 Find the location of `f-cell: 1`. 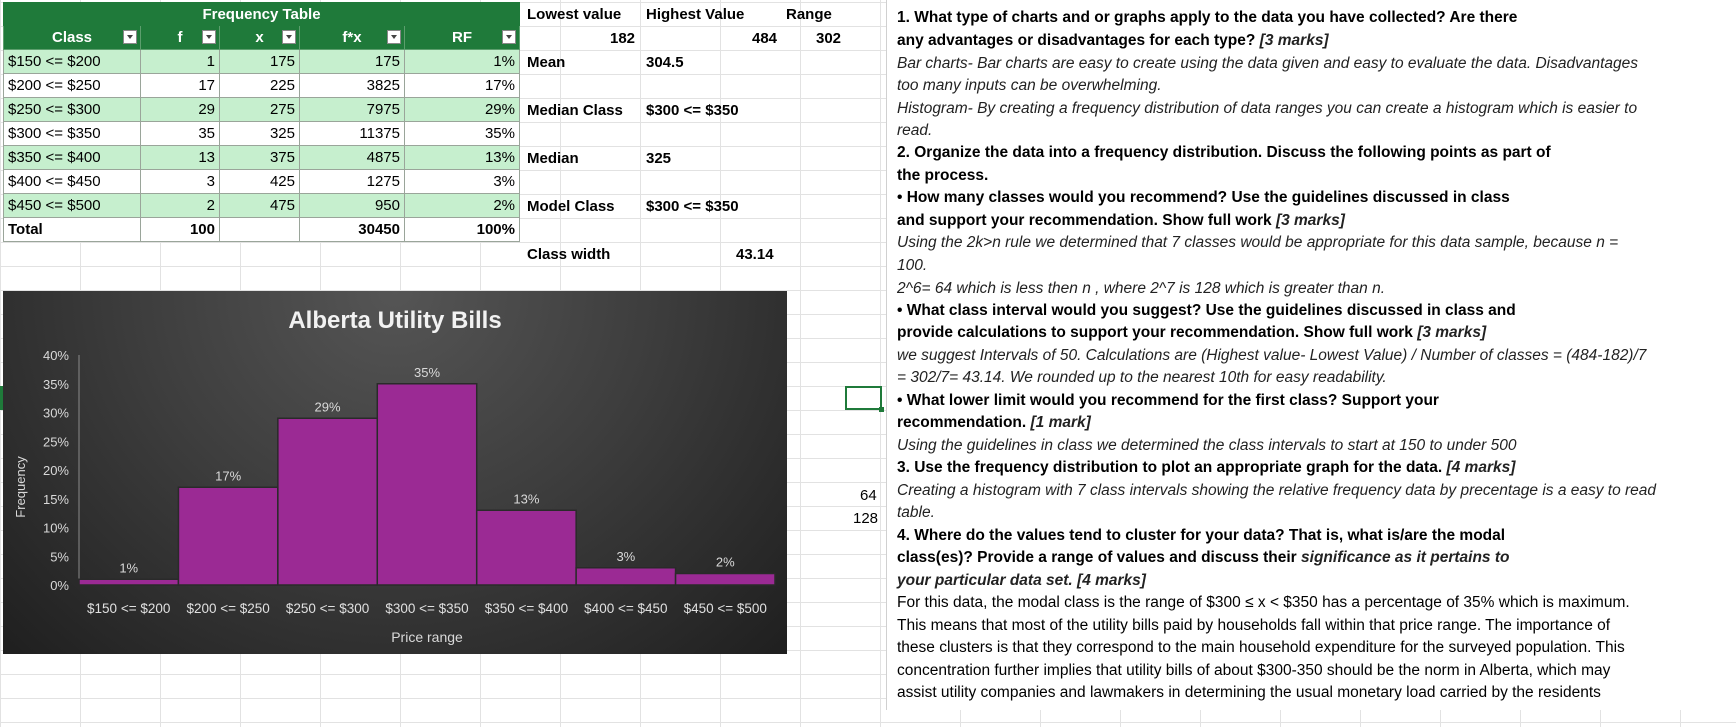

f-cell: 1 is located at coordinates (180, 61).